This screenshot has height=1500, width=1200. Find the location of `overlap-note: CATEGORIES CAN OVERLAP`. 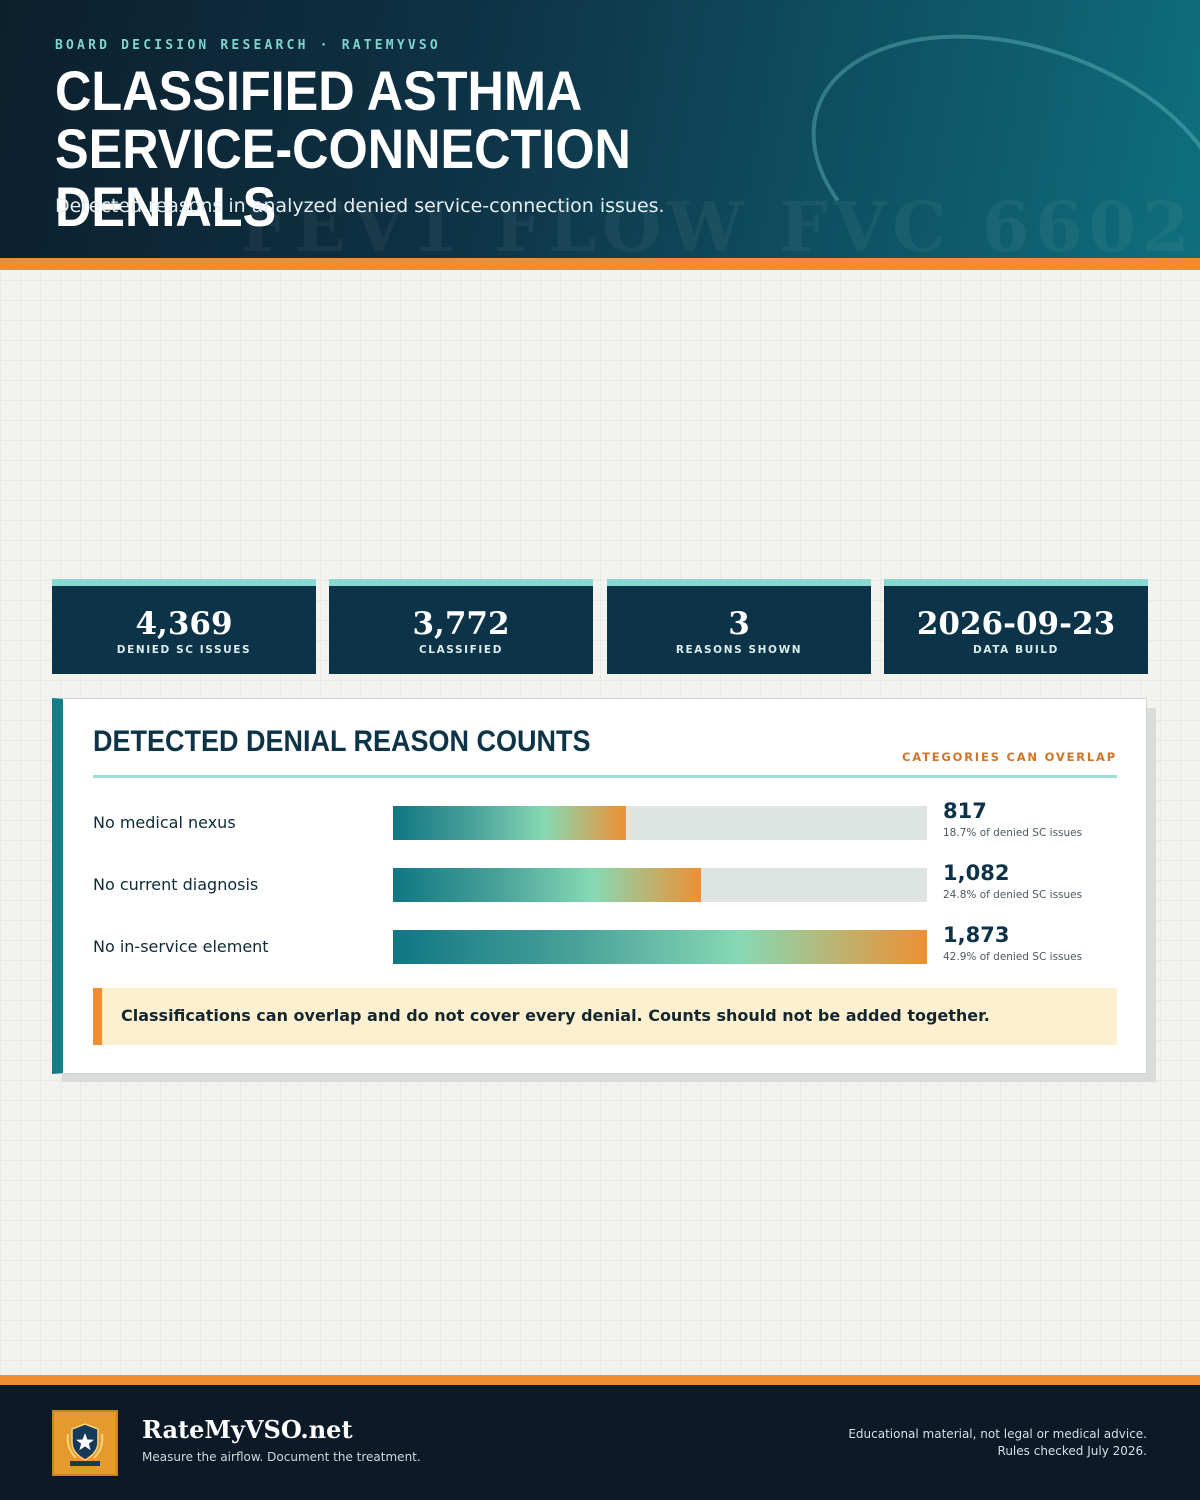

overlap-note: CATEGORIES CAN OVERLAP is located at coordinates (1009, 757).